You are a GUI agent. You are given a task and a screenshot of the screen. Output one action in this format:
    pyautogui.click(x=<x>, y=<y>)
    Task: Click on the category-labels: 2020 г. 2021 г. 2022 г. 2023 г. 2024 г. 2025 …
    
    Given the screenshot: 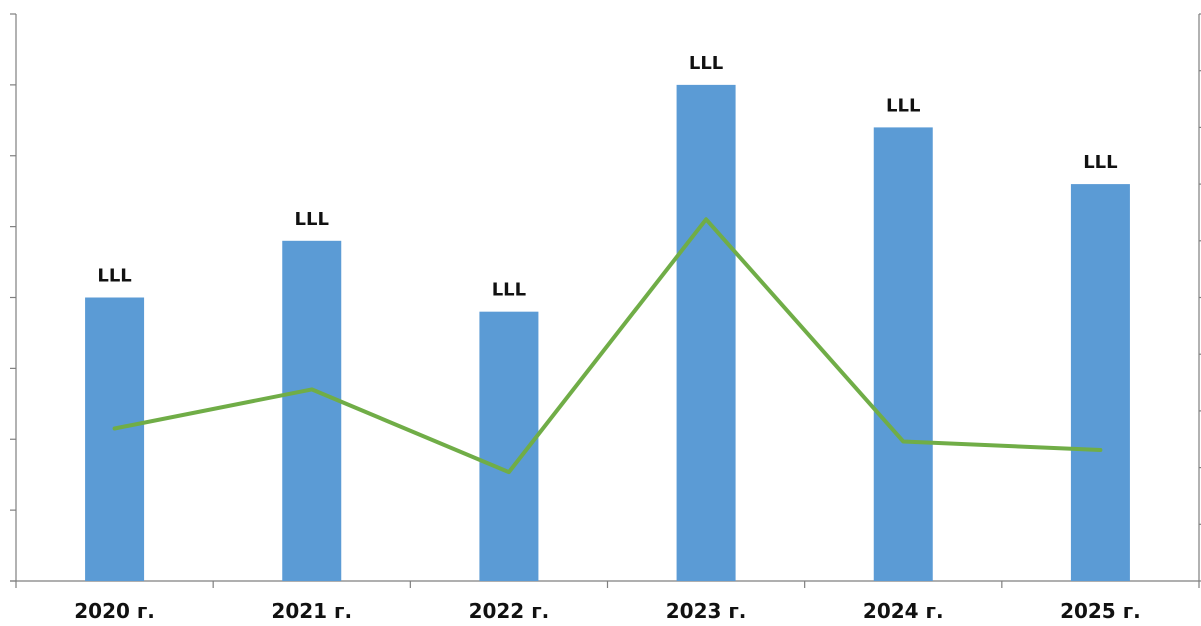 What is the action you would take?
    pyautogui.click(x=607, y=611)
    